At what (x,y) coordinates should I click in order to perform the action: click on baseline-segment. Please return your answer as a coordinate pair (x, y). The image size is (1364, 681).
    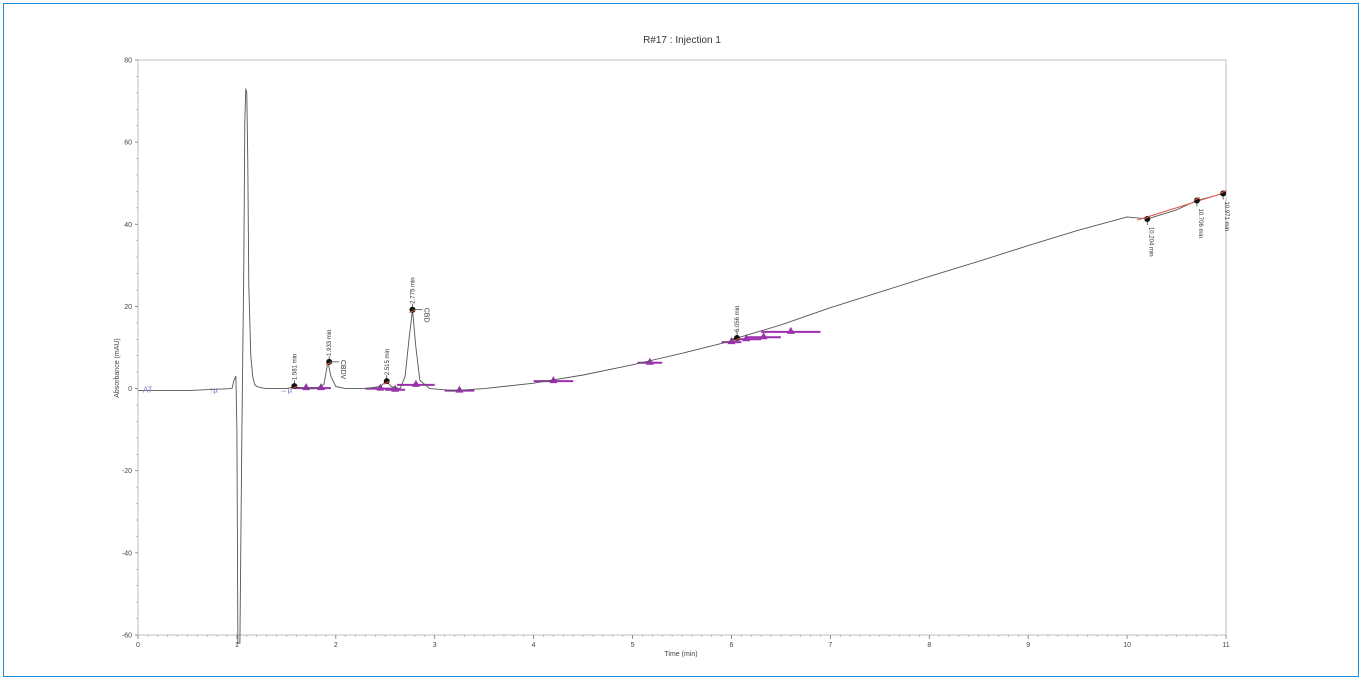
    Looking at the image, I should click on (1181, 206).